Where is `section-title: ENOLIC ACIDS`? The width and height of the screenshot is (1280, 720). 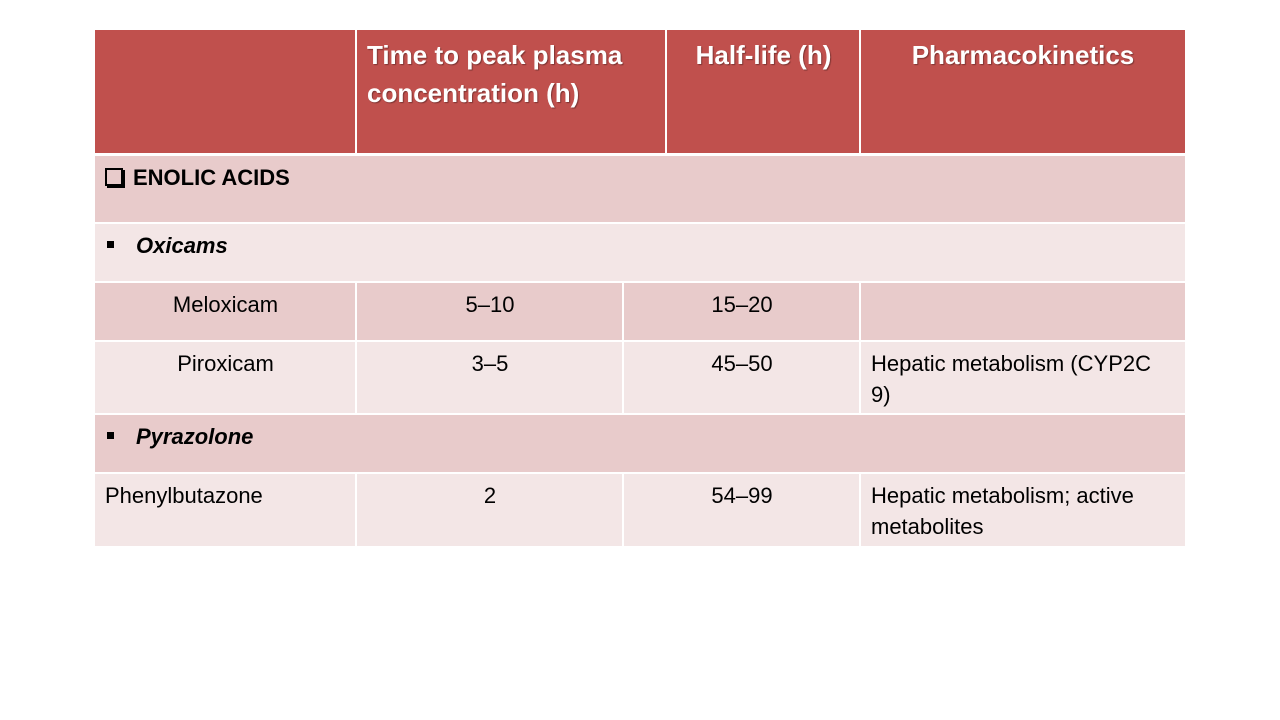
section-title: ENOLIC ACIDS is located at coordinates (211, 177).